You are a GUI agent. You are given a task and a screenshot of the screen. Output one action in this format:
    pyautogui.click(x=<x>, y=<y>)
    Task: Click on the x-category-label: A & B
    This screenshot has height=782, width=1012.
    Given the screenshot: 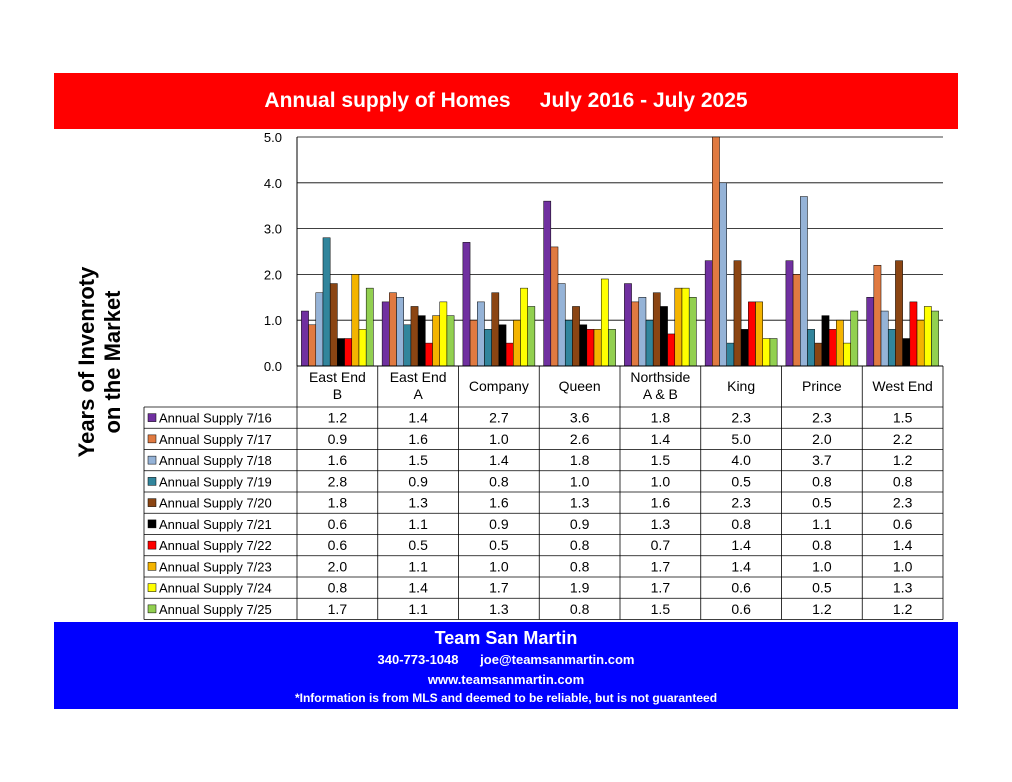 What is the action you would take?
    pyautogui.click(x=660, y=394)
    